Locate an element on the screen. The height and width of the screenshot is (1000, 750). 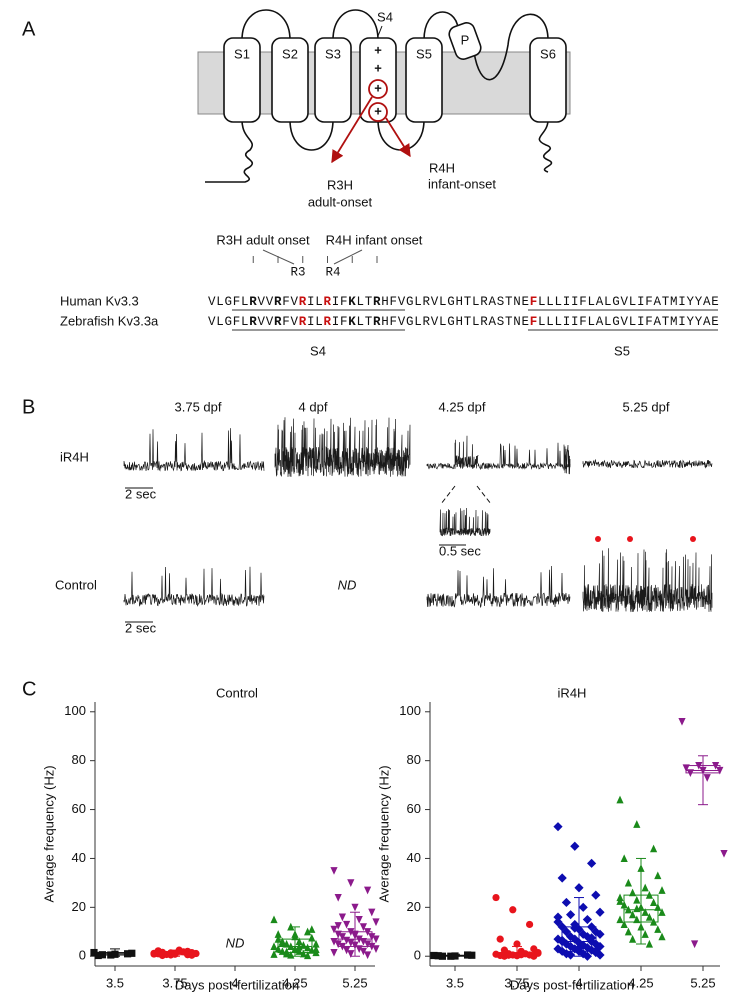
species-label: Zebrafish Kv3.3a is located at coordinates (109, 320).